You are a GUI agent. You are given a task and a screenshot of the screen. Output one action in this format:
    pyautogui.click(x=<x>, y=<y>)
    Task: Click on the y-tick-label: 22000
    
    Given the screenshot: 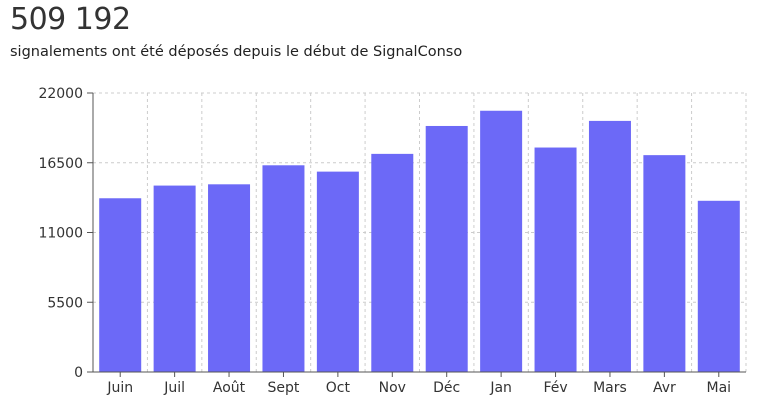 What is the action you would take?
    pyautogui.click(x=60, y=94)
    